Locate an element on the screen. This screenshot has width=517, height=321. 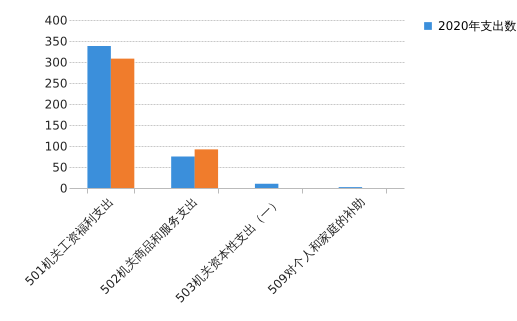
y-tick-label: 250 is located at coordinates (56, 83).